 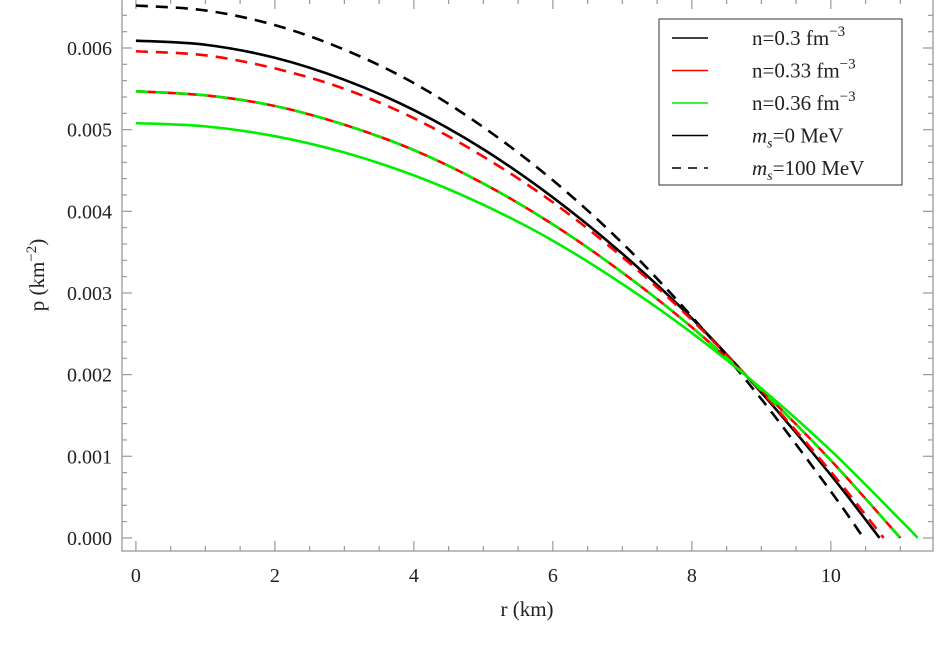 I want to click on x-tick-label: 4, so click(x=414, y=576).